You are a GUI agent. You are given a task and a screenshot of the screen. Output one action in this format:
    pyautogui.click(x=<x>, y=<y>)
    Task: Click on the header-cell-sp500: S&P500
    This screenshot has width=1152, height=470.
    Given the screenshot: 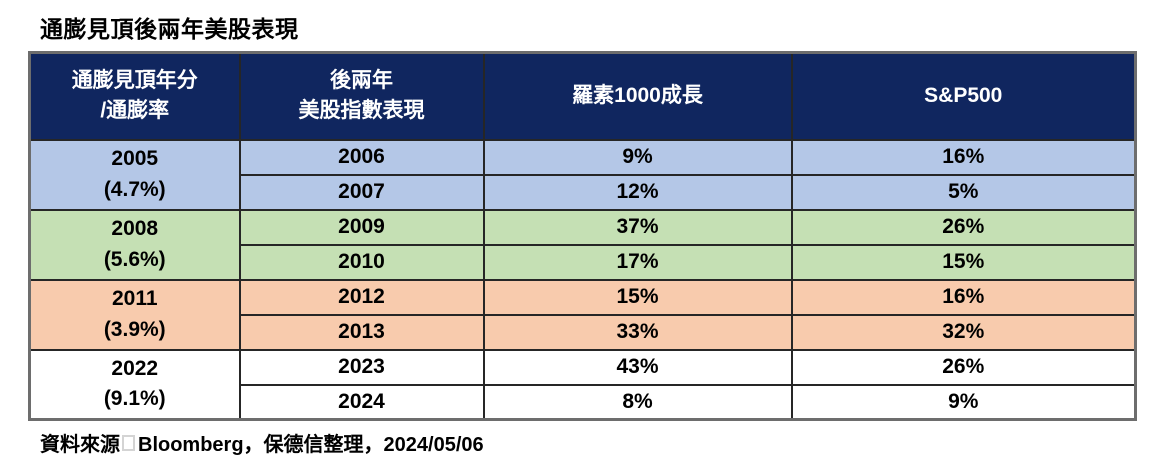 What is the action you would take?
    pyautogui.click(x=963, y=96)
    